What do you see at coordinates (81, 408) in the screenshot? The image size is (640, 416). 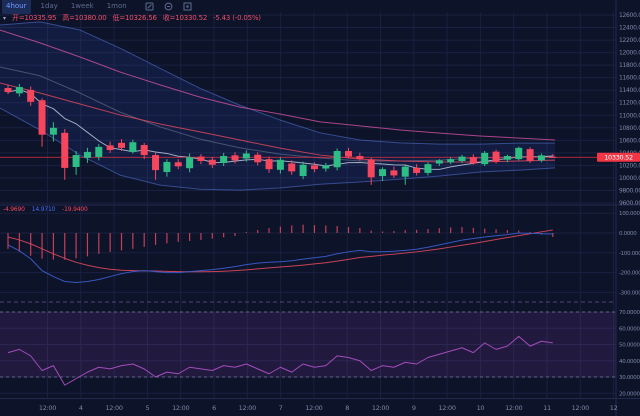 I see `time-axis-label: 4` at bounding box center [81, 408].